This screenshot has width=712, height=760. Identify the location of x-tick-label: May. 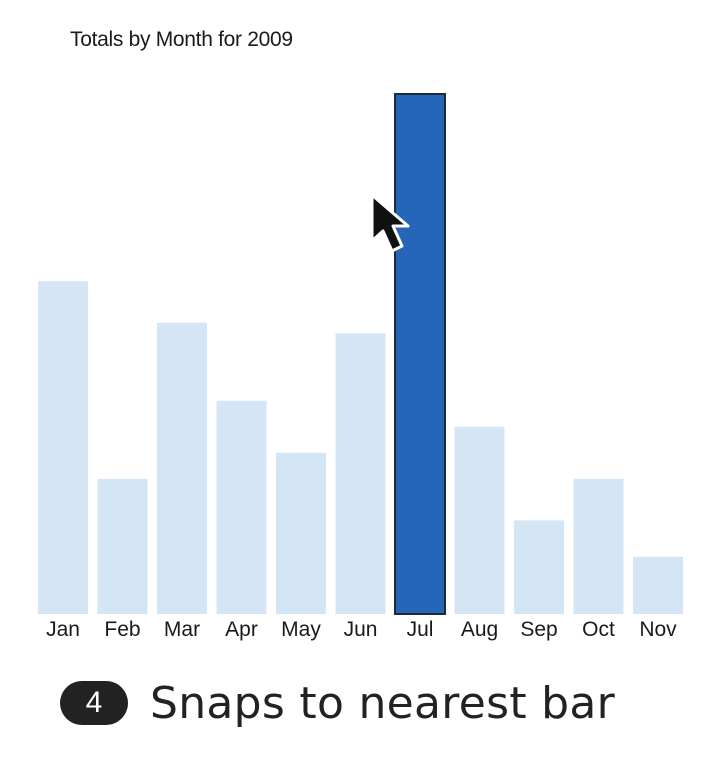
(301, 629).